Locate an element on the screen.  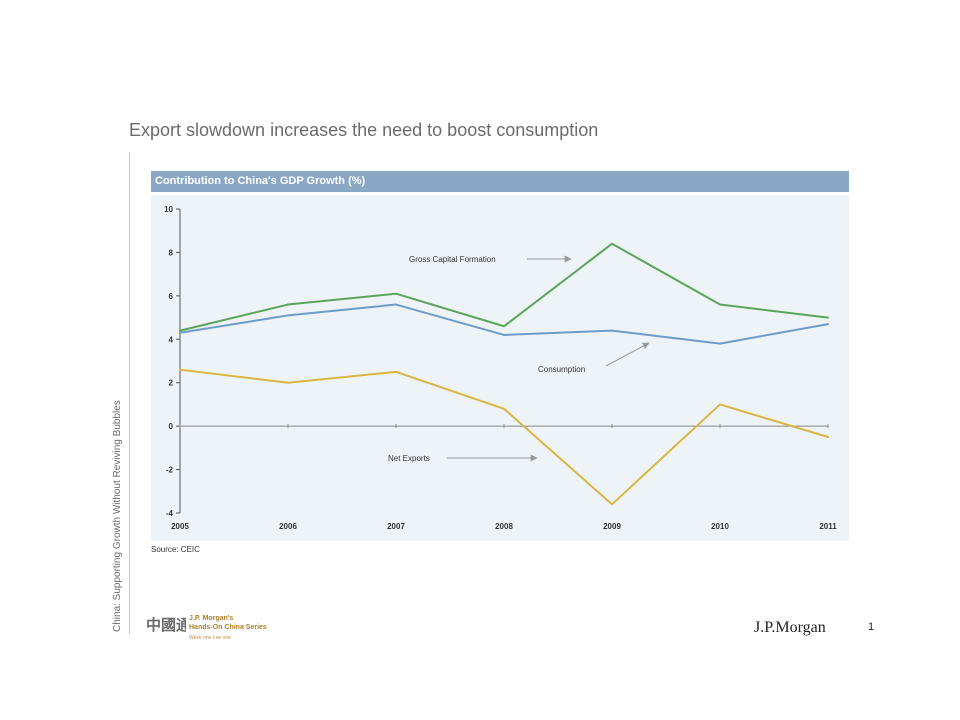
source-note: Source: CEIC is located at coordinates (175, 549).